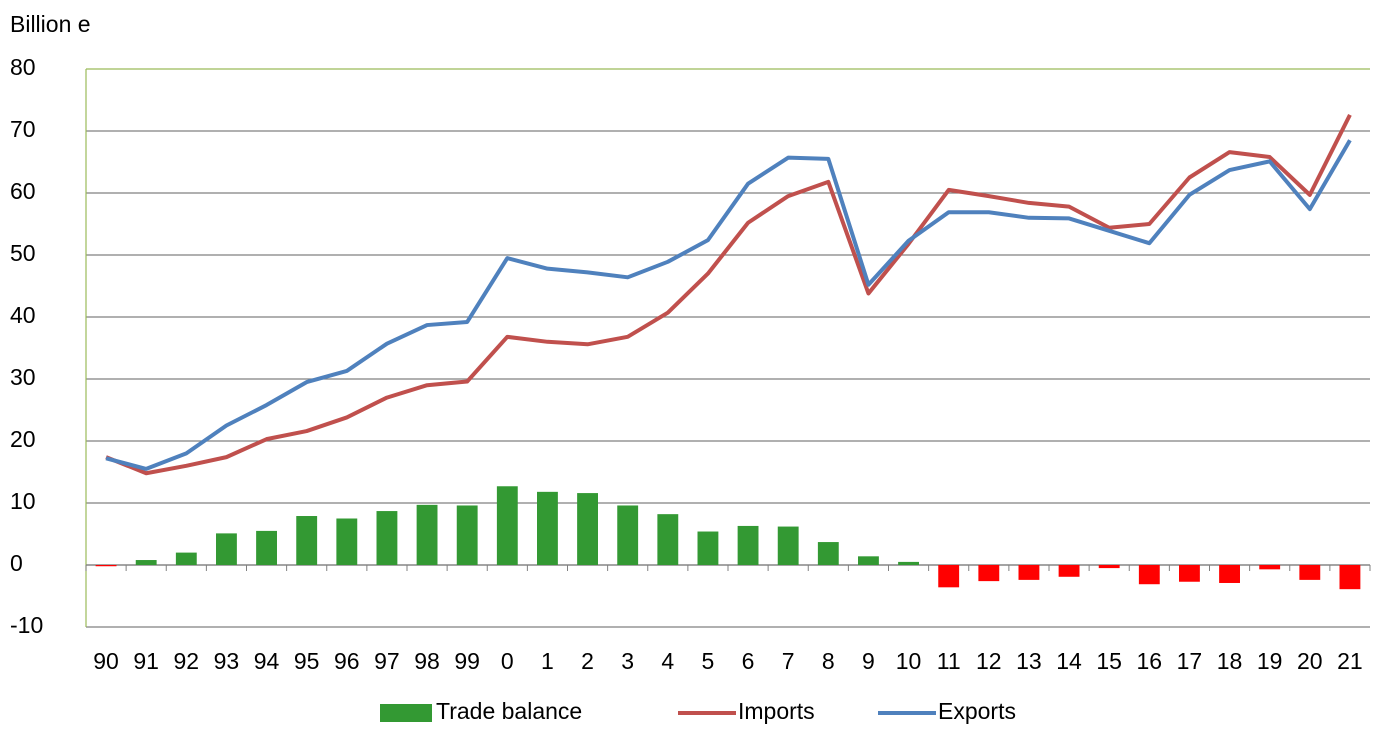  Describe the element at coordinates (23, 501) in the screenshot. I see `y-tick-label: 10` at that location.